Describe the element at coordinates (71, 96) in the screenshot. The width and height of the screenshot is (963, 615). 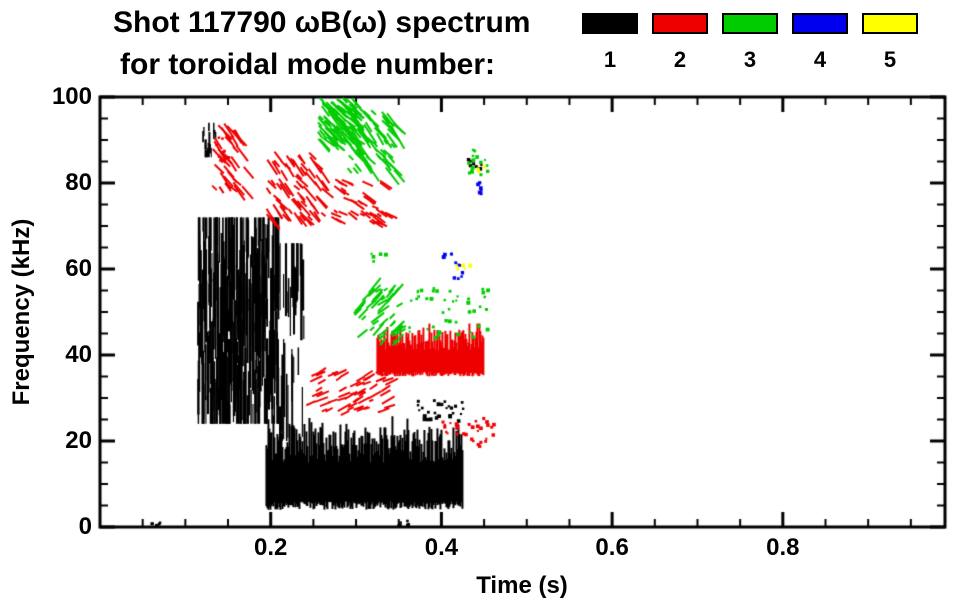
I see `y-tick-label: 100` at that location.